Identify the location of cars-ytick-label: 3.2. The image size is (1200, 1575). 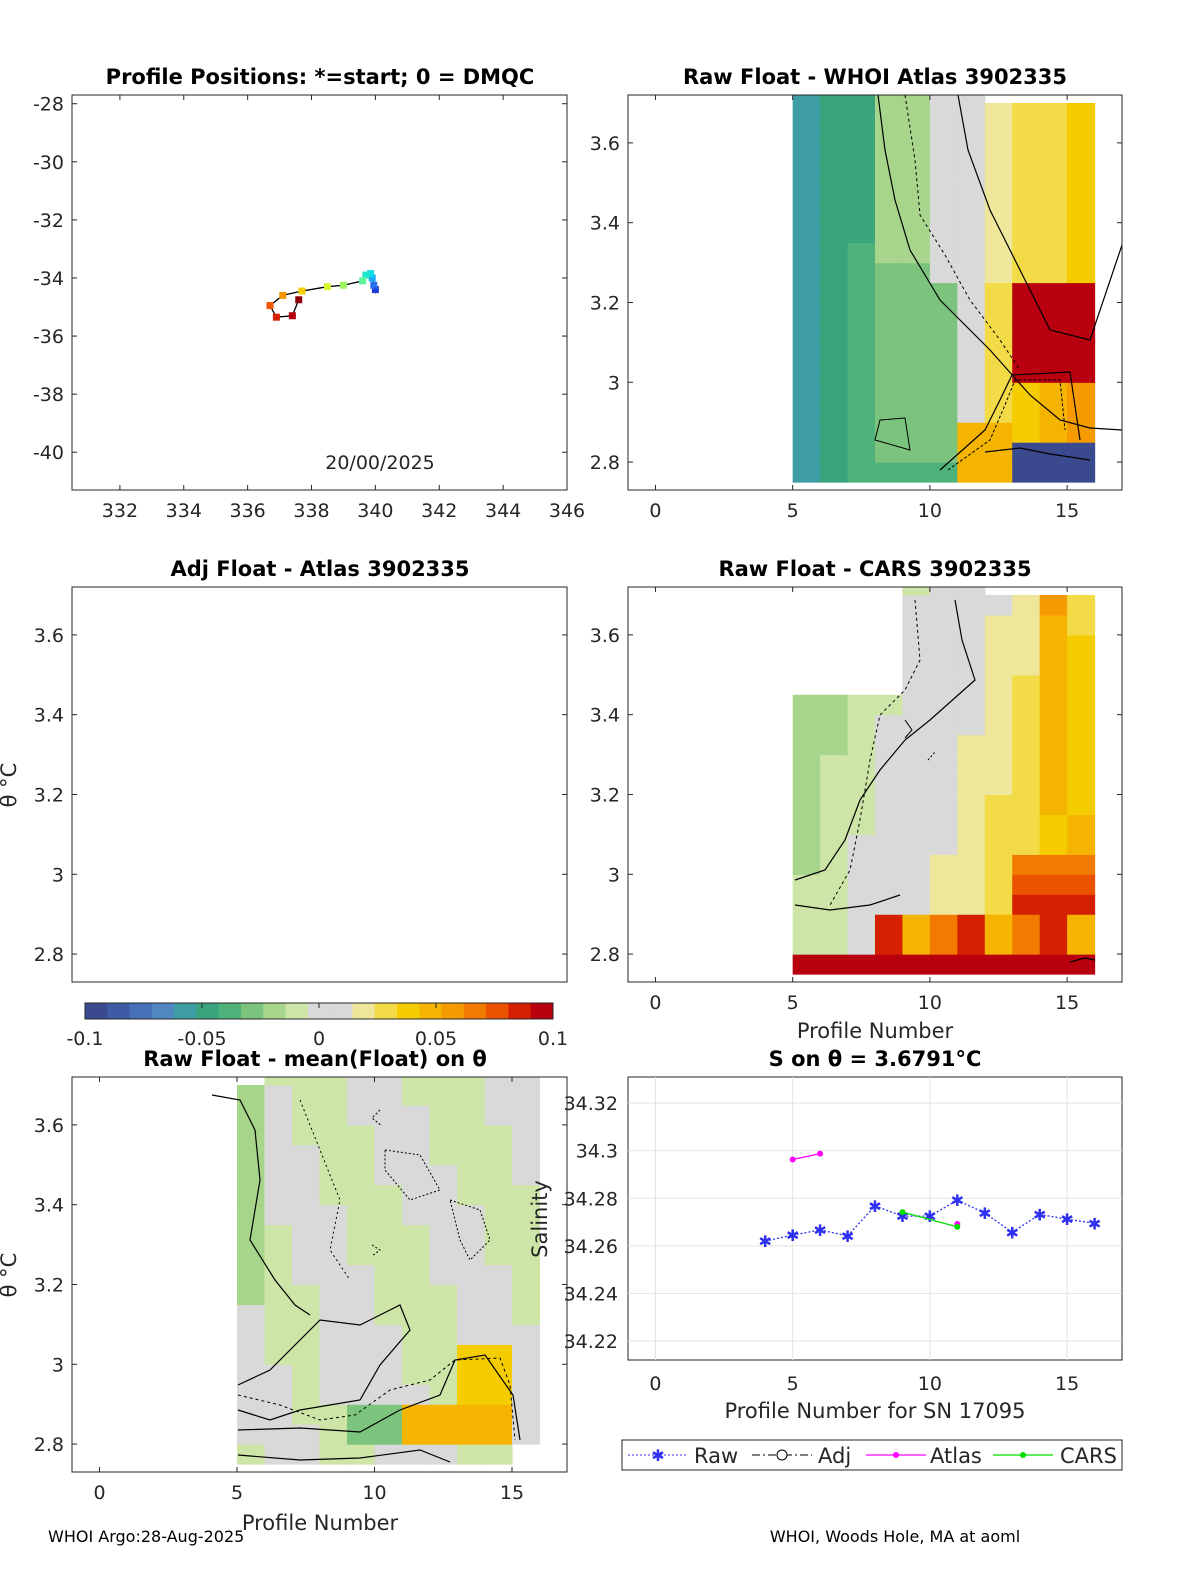
(605, 795).